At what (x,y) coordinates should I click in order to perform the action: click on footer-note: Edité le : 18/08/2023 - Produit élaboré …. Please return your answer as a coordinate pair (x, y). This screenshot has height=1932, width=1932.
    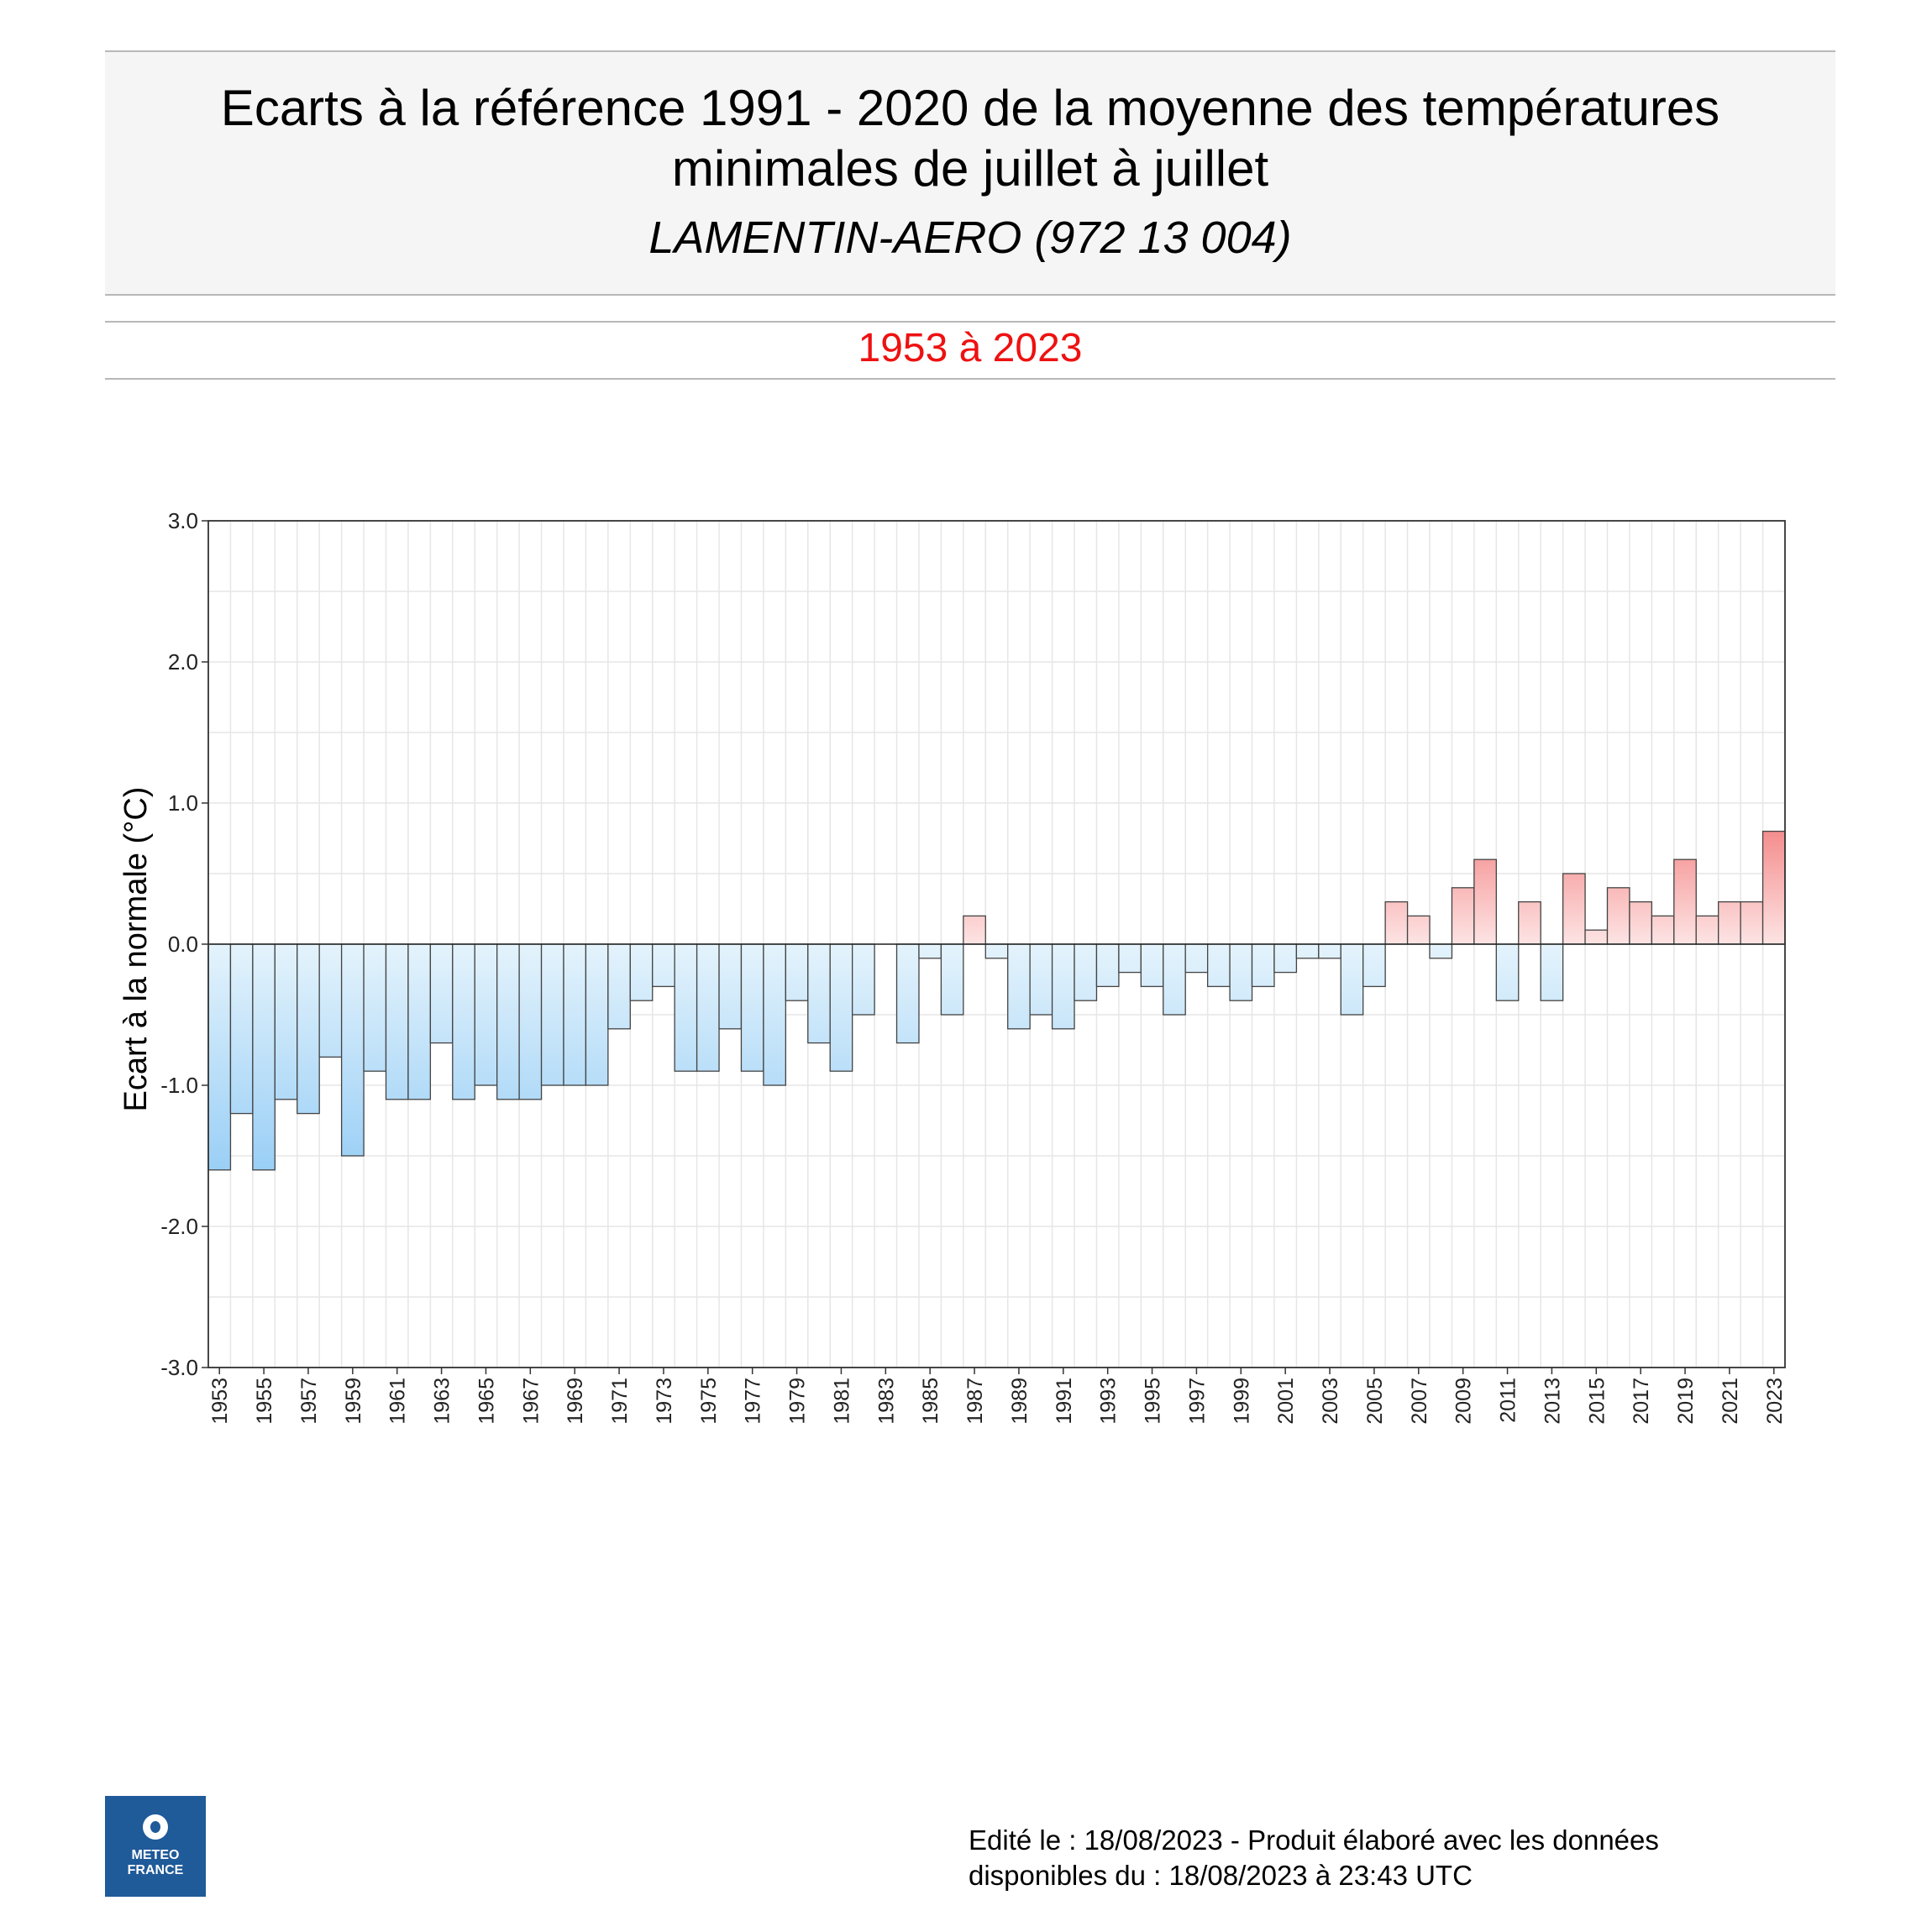
    Looking at the image, I should click on (1314, 1858).